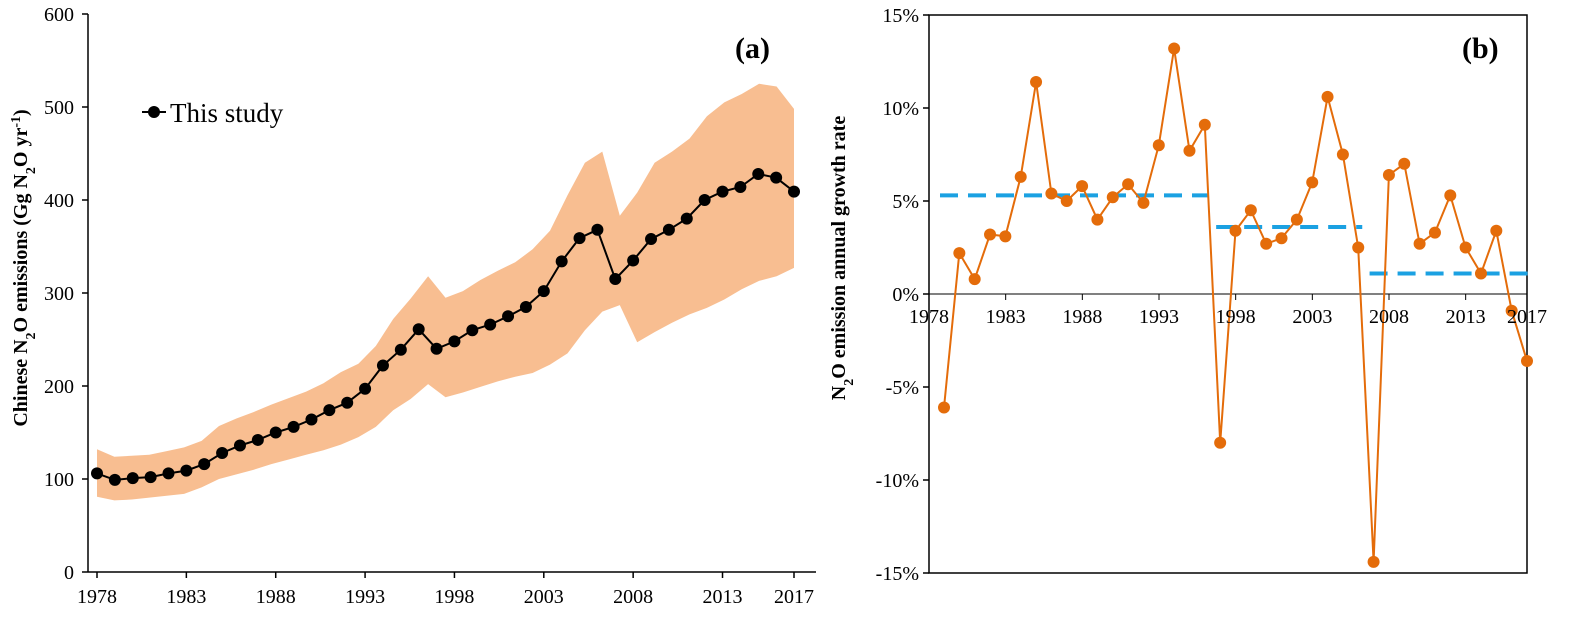  What do you see at coordinates (900, 16) in the screenshot?
I see `y-tick-label: 15%` at bounding box center [900, 16].